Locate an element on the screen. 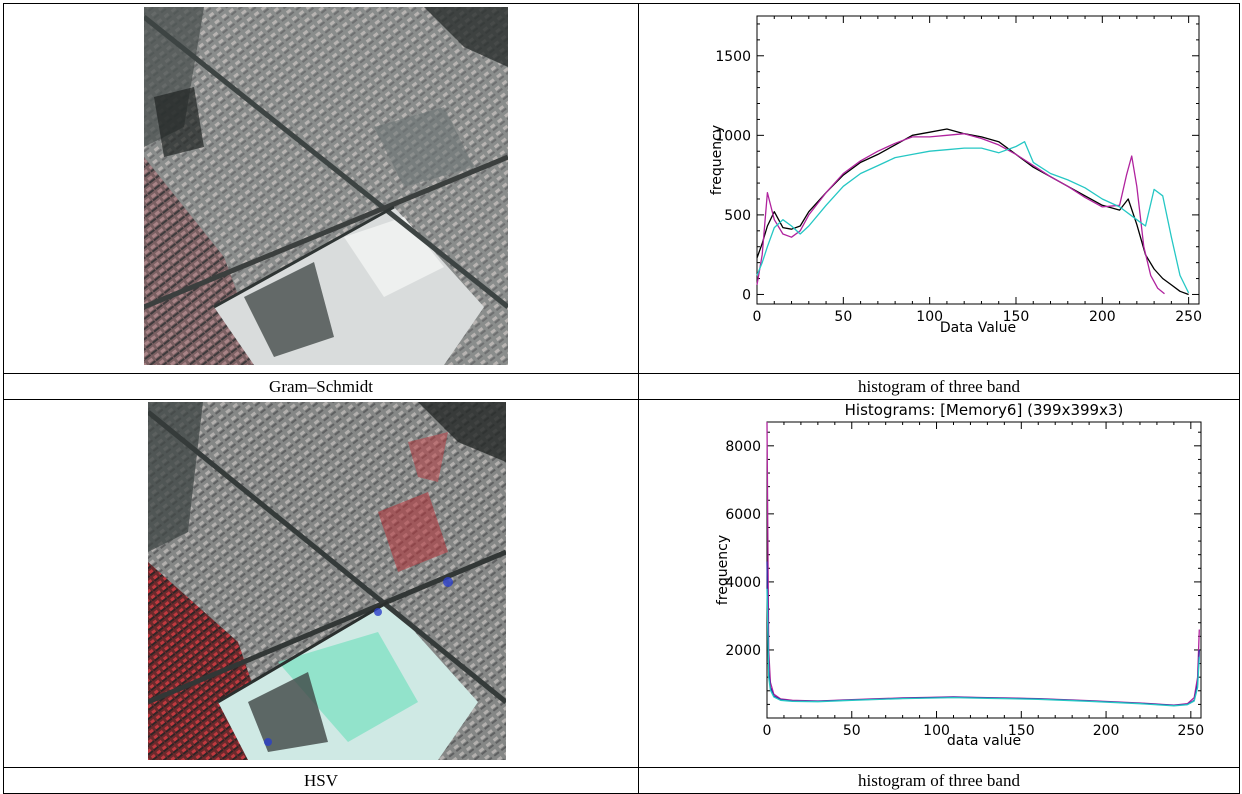 Image resolution: width=1242 pixels, height=794 pixels. caption-histogram-1: histogram of three band is located at coordinates (939, 386).